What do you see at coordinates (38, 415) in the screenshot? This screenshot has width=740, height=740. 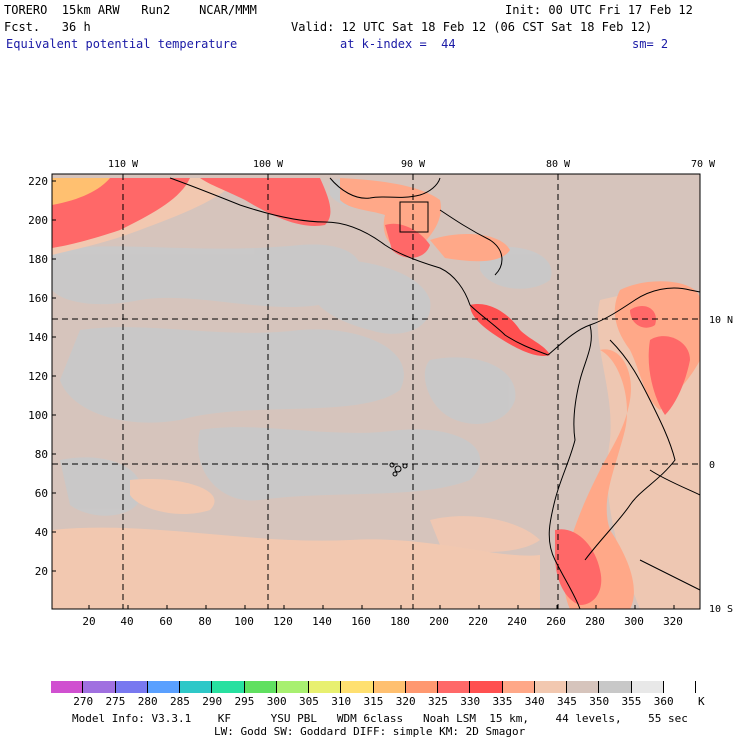 I see `y-label-100: 100` at bounding box center [38, 415].